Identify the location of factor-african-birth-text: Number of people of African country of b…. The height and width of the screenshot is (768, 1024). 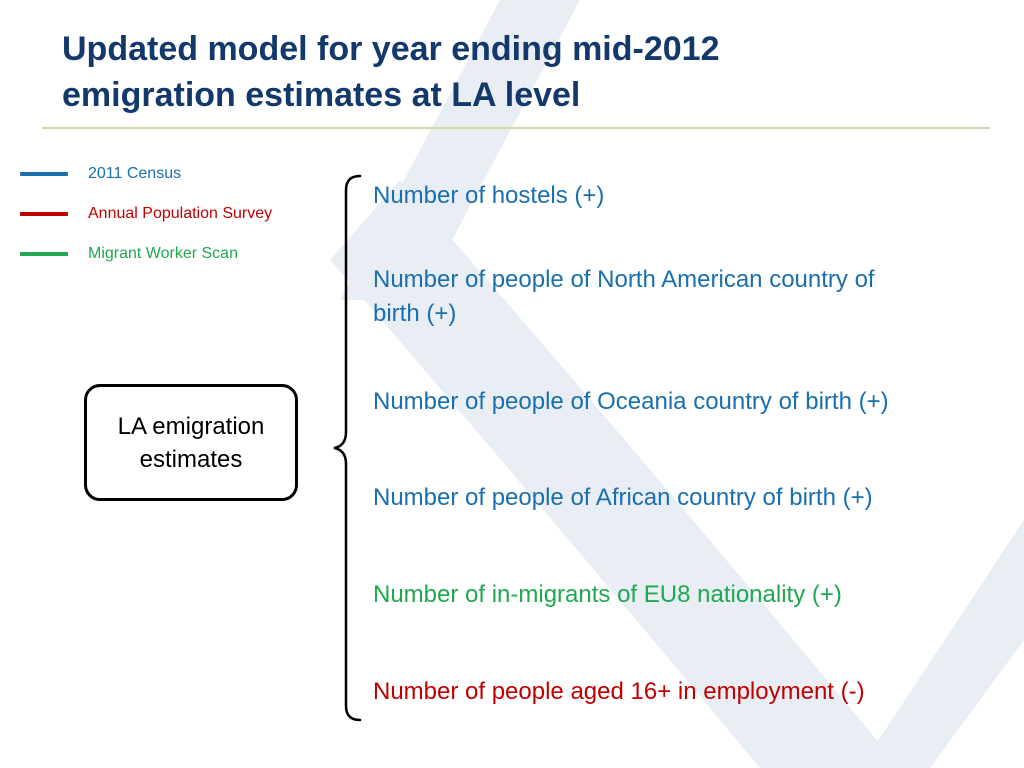
(623, 497).